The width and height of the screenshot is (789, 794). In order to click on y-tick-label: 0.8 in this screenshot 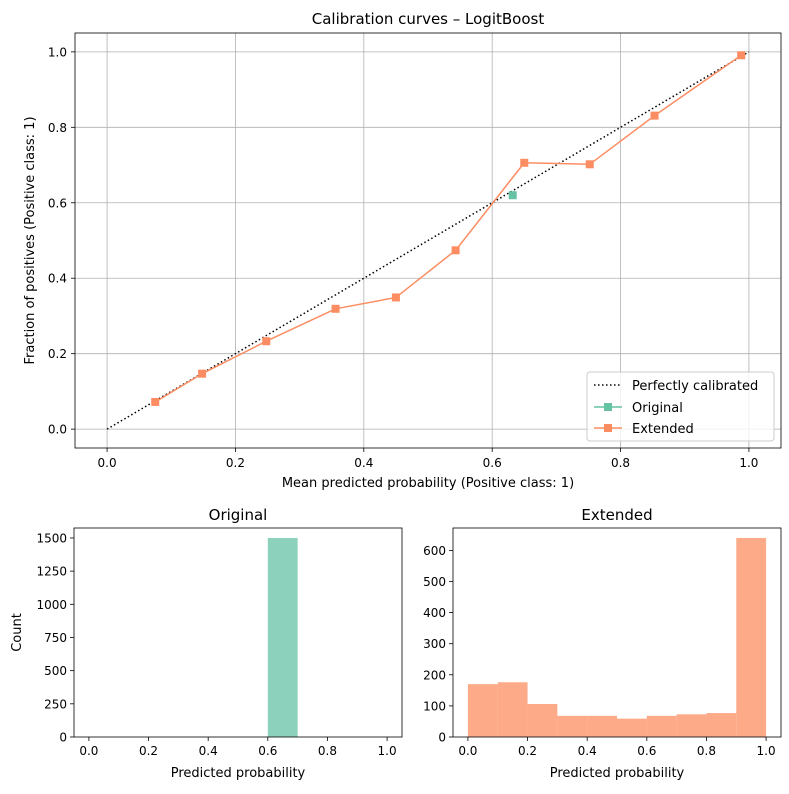, I will do `click(57, 128)`.